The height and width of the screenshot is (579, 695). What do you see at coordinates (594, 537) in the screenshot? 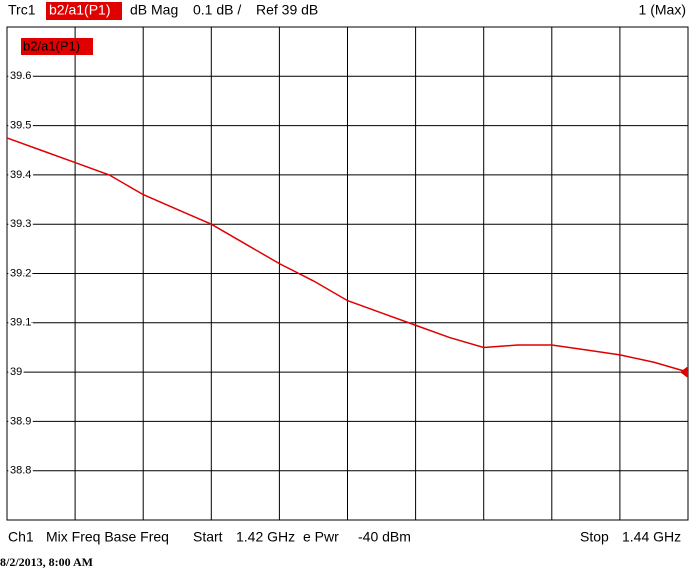
I see `stop-label: Stop` at bounding box center [594, 537].